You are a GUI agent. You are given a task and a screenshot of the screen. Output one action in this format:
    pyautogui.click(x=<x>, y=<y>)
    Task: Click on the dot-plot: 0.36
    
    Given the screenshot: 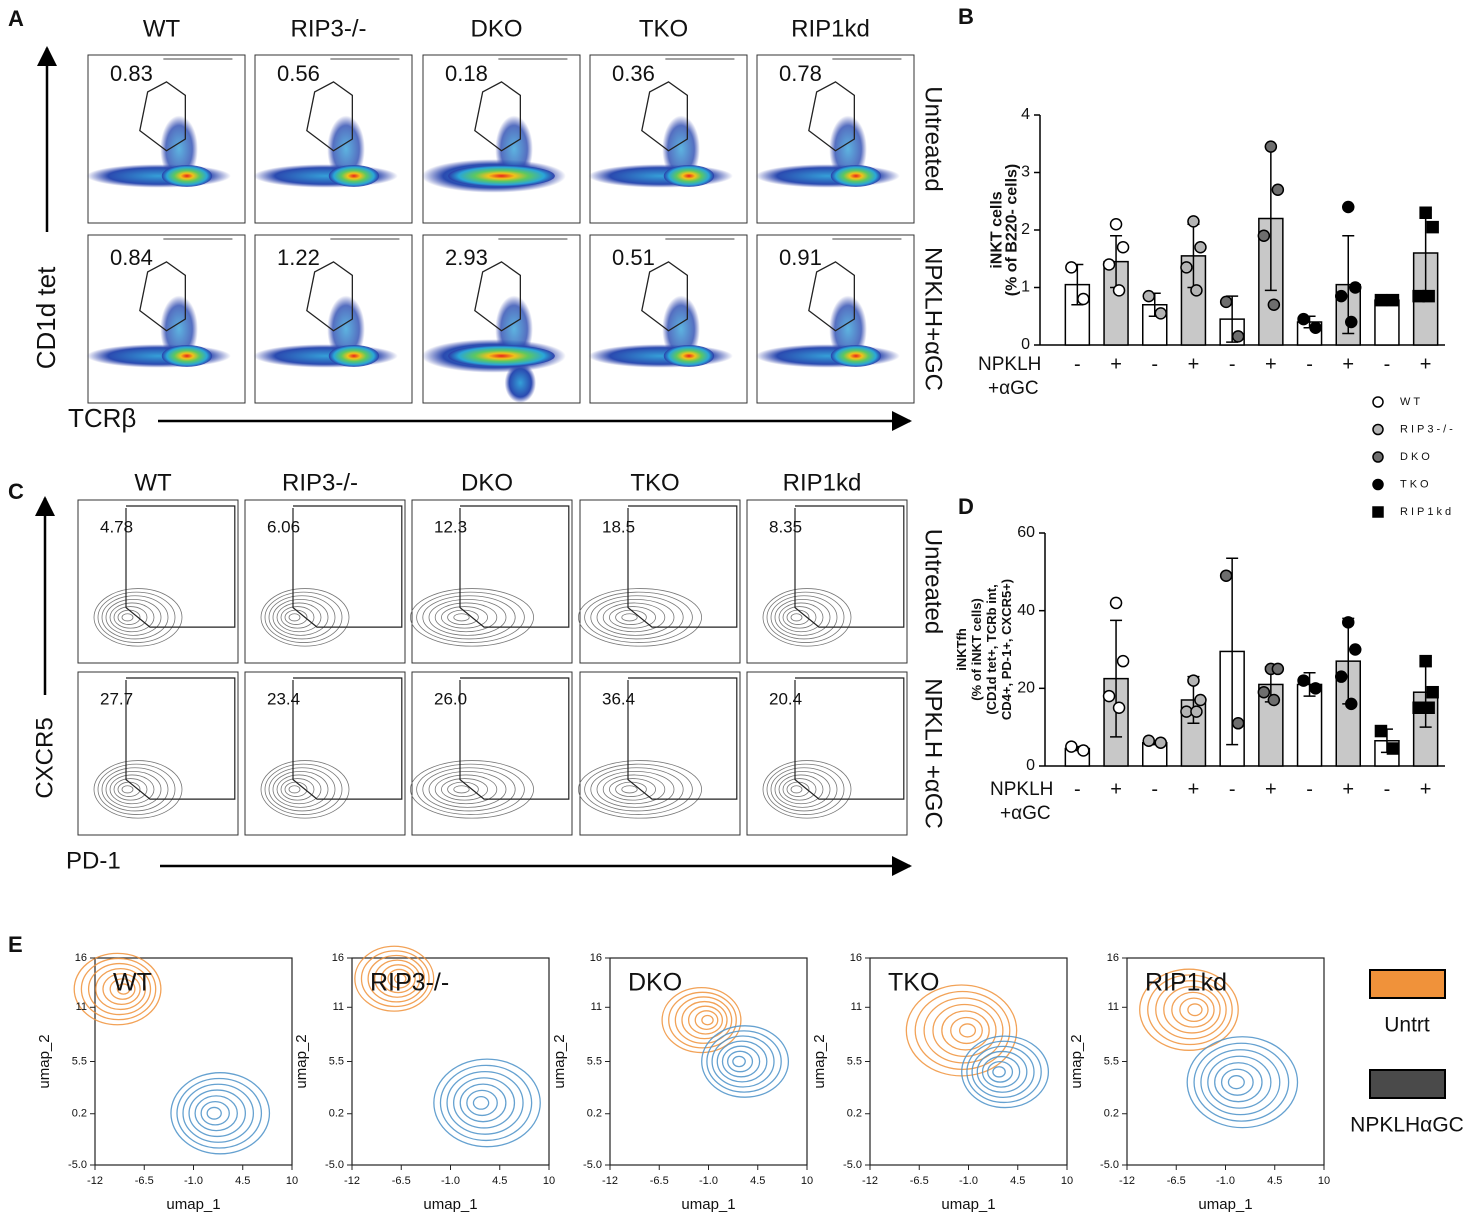 What is the action you would take?
    pyautogui.click(x=668, y=139)
    